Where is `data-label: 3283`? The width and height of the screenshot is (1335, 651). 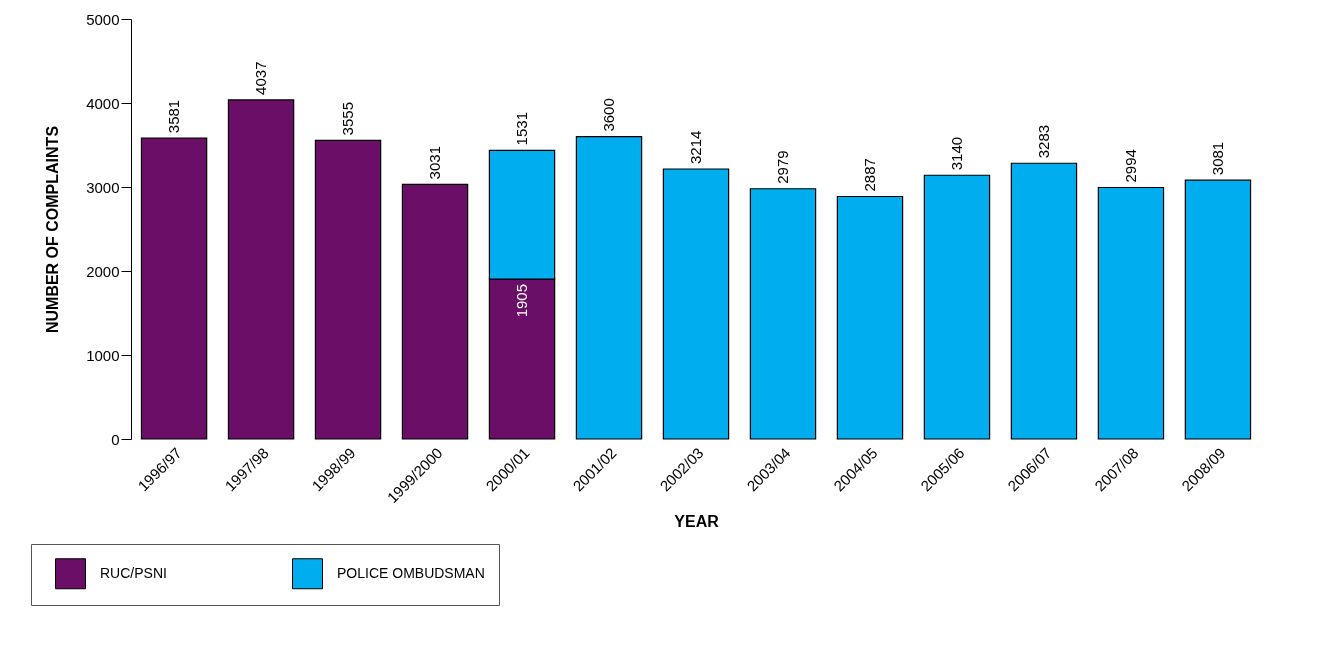 data-label: 3283 is located at coordinates (1043, 141).